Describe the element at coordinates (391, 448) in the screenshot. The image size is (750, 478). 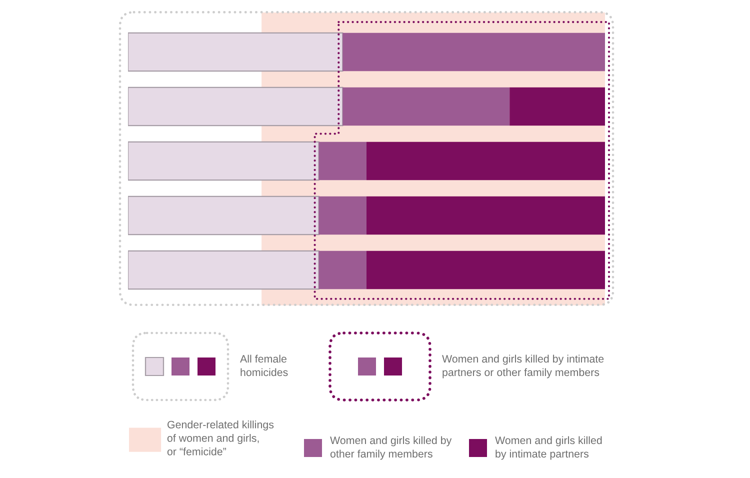
I see `legend-label: Women and girls killed by other family members` at that location.